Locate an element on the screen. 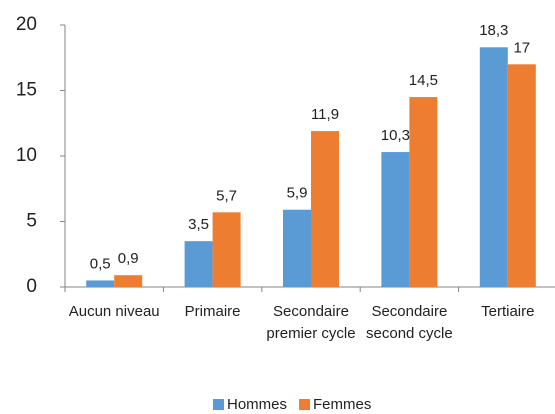 The height and width of the screenshot is (414, 555). data-label: 3,5 is located at coordinates (198, 224).